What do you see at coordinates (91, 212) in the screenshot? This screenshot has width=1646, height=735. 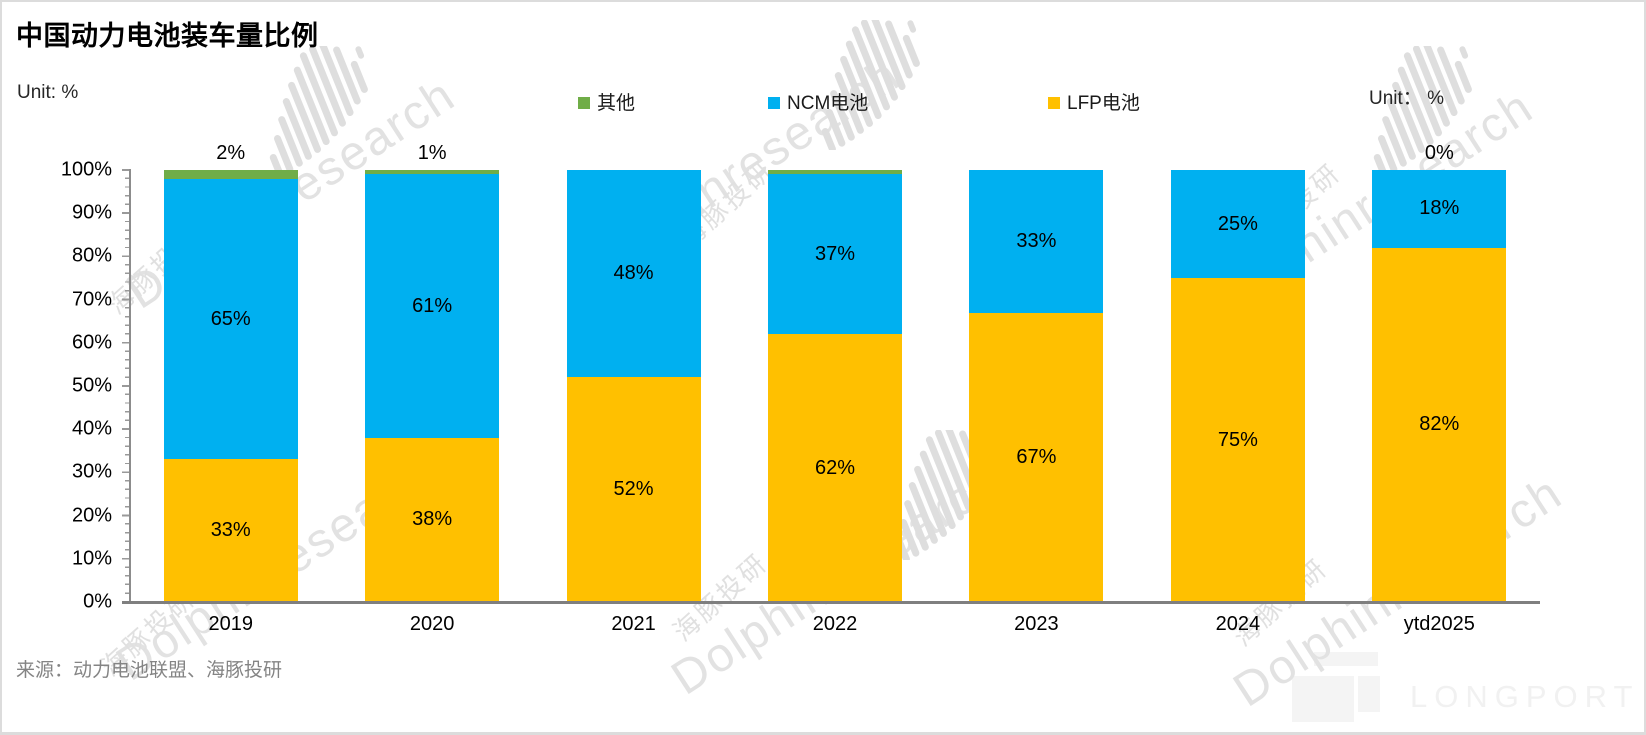 I see `y-tick-label: 90%` at bounding box center [91, 212].